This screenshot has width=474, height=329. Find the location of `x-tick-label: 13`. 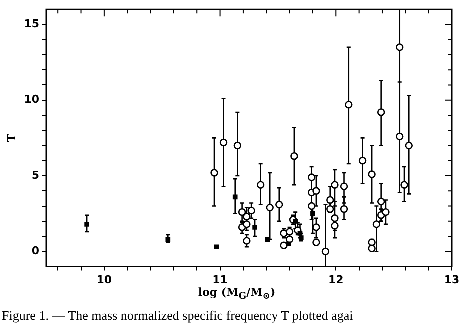

x-tick-label: 13 is located at coordinates (452, 279).